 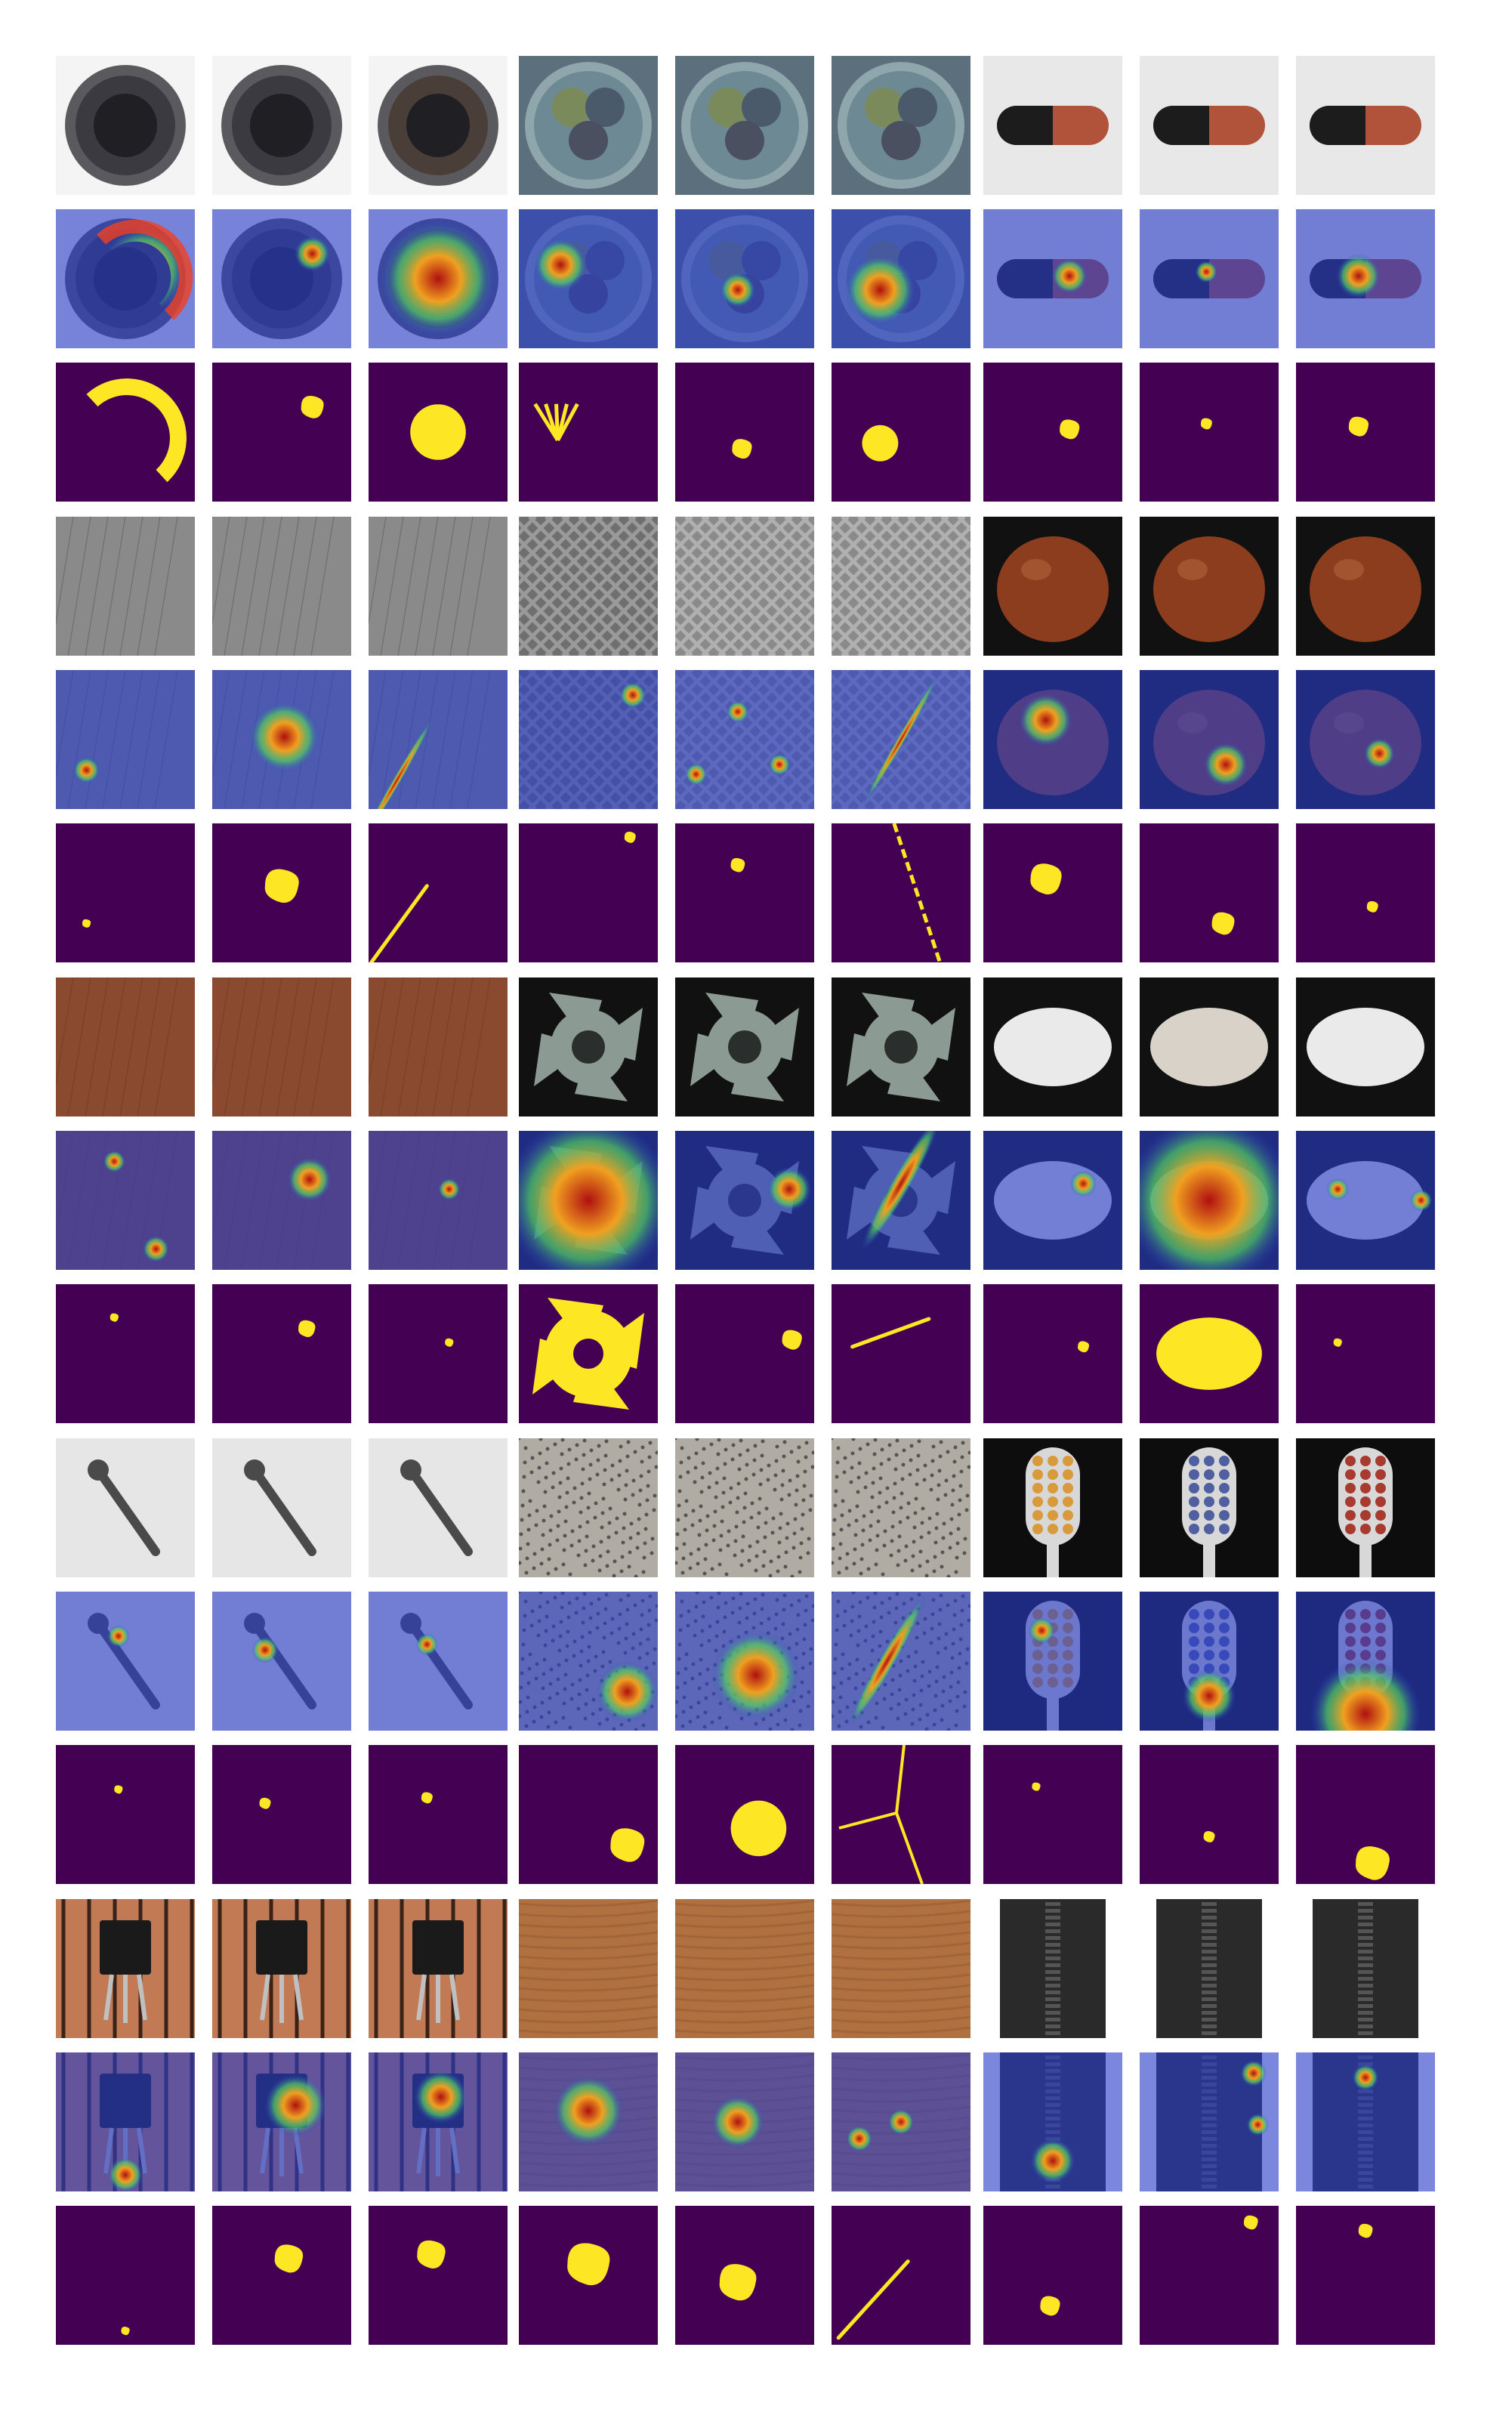 What do you see at coordinates (281, 432) in the screenshot?
I see `bottle-sample-2-mask` at bounding box center [281, 432].